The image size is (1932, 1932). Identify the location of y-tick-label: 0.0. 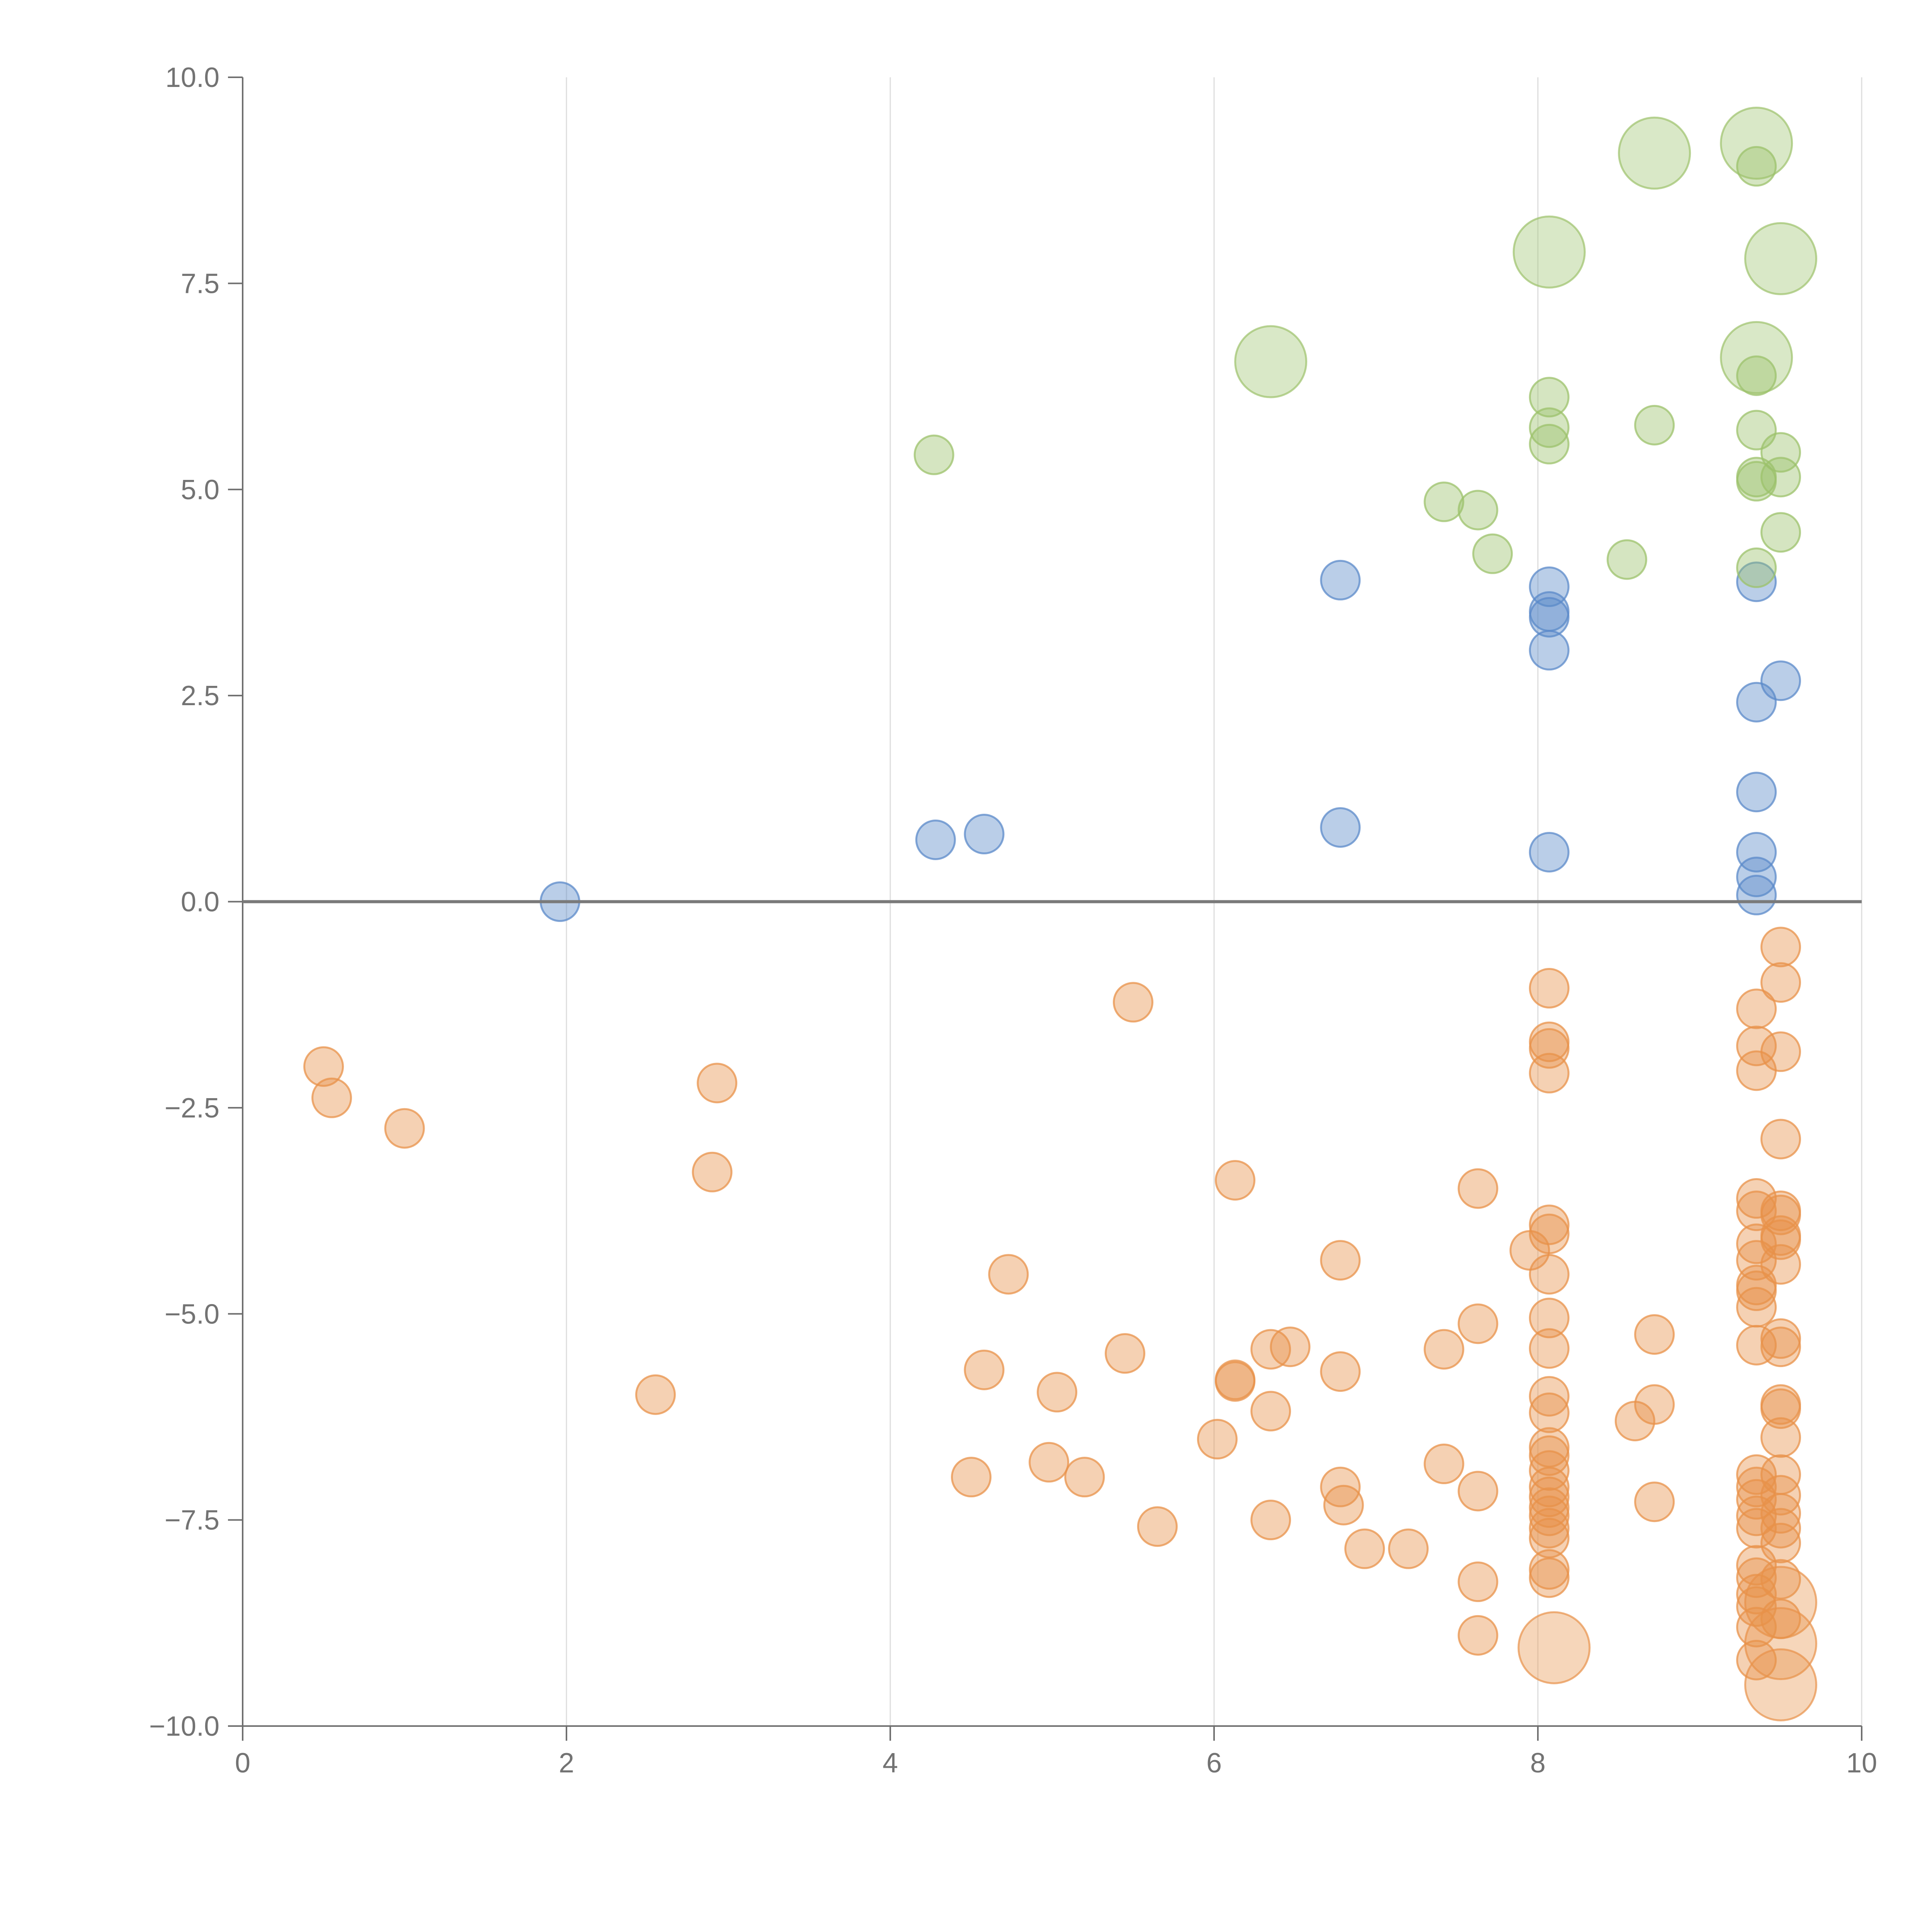
(200, 903).